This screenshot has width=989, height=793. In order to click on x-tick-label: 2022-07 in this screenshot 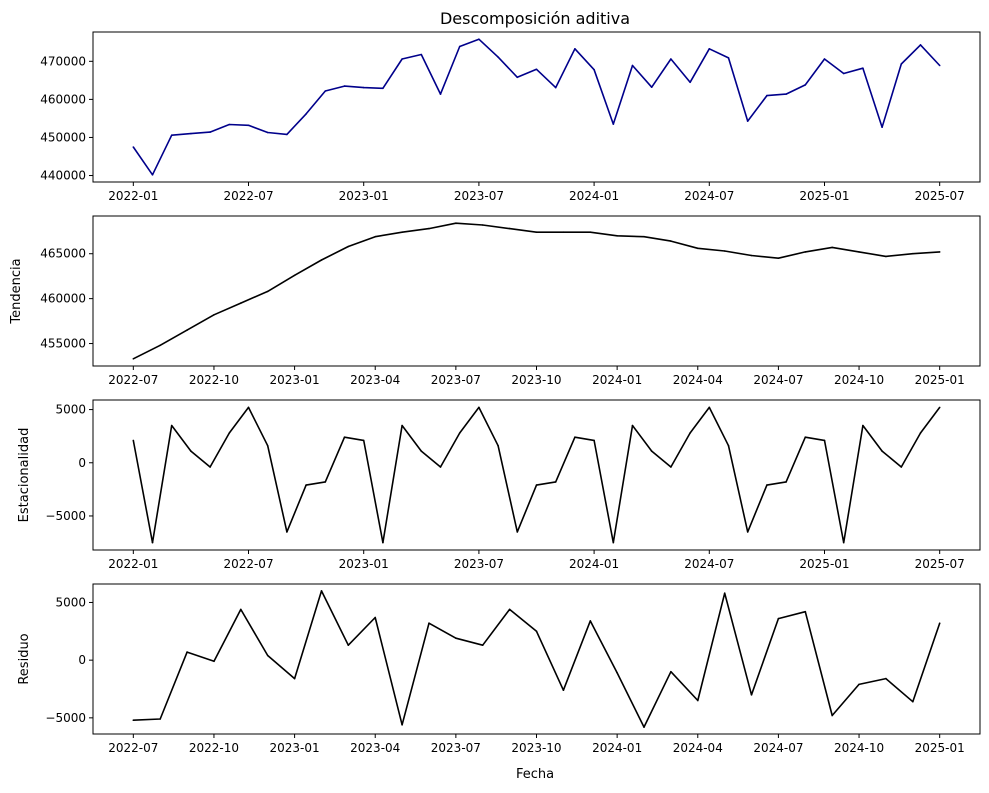, I will do `click(133, 748)`.